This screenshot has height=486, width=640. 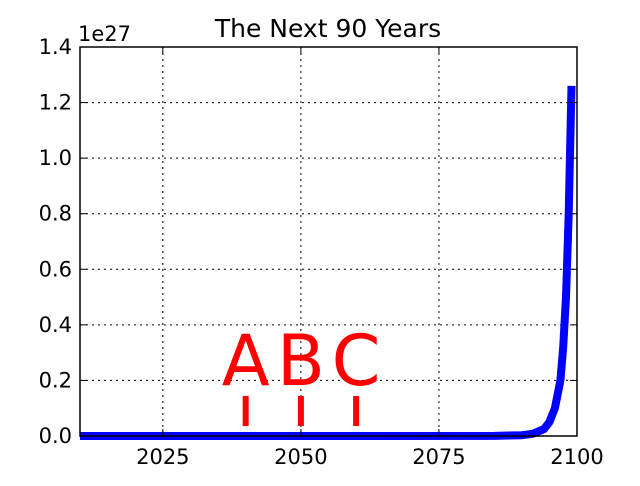 I want to click on x-tick-label: 2075, so click(x=438, y=457).